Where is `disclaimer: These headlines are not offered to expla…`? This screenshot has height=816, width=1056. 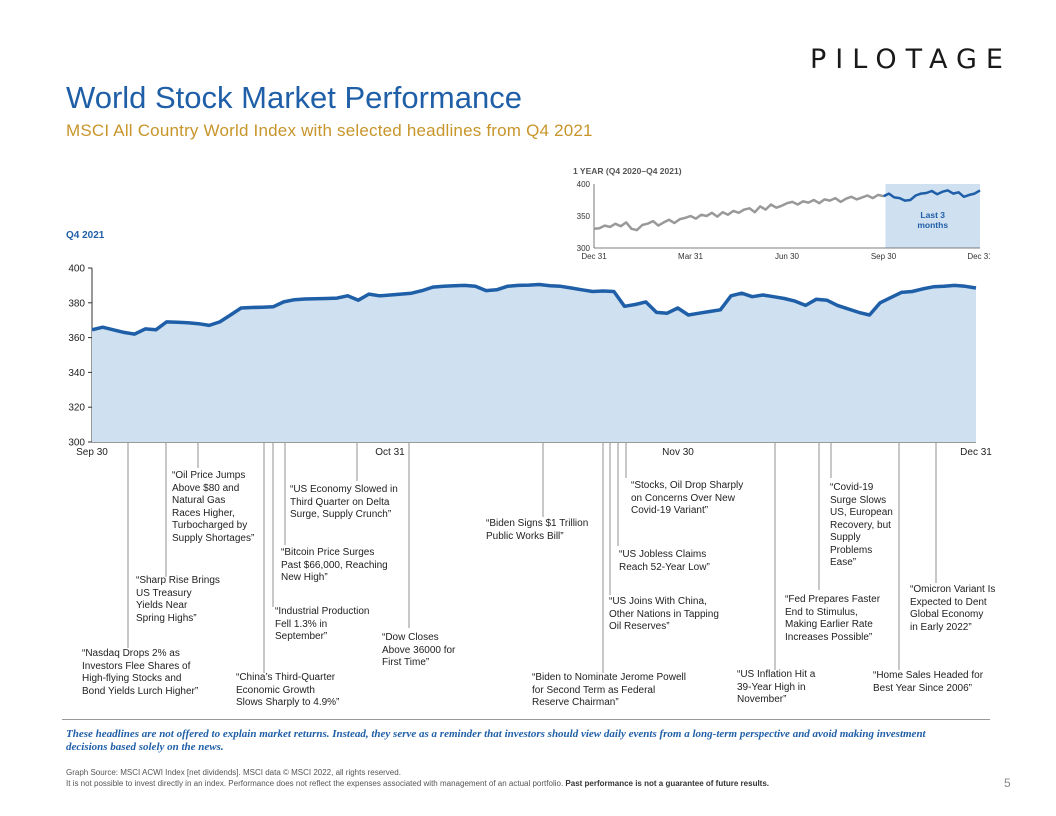 disclaimer: These headlines are not offered to expla… is located at coordinates (496, 740).